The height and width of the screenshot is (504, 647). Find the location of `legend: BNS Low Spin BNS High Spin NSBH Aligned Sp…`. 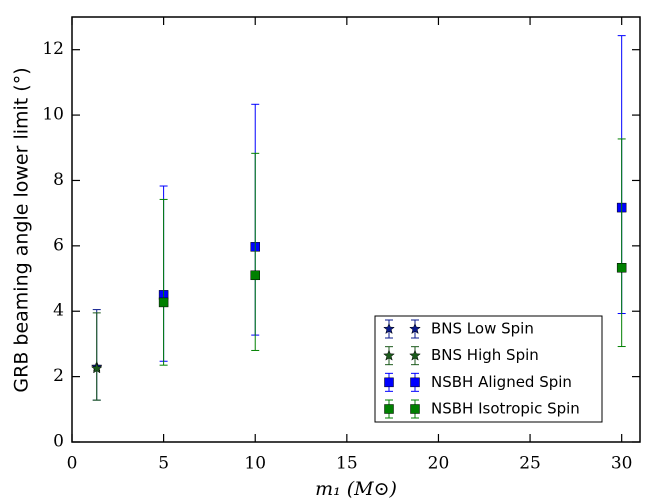

legend: BNS Low Spin BNS High Spin NSBH Aligned Sp… is located at coordinates (488, 369).